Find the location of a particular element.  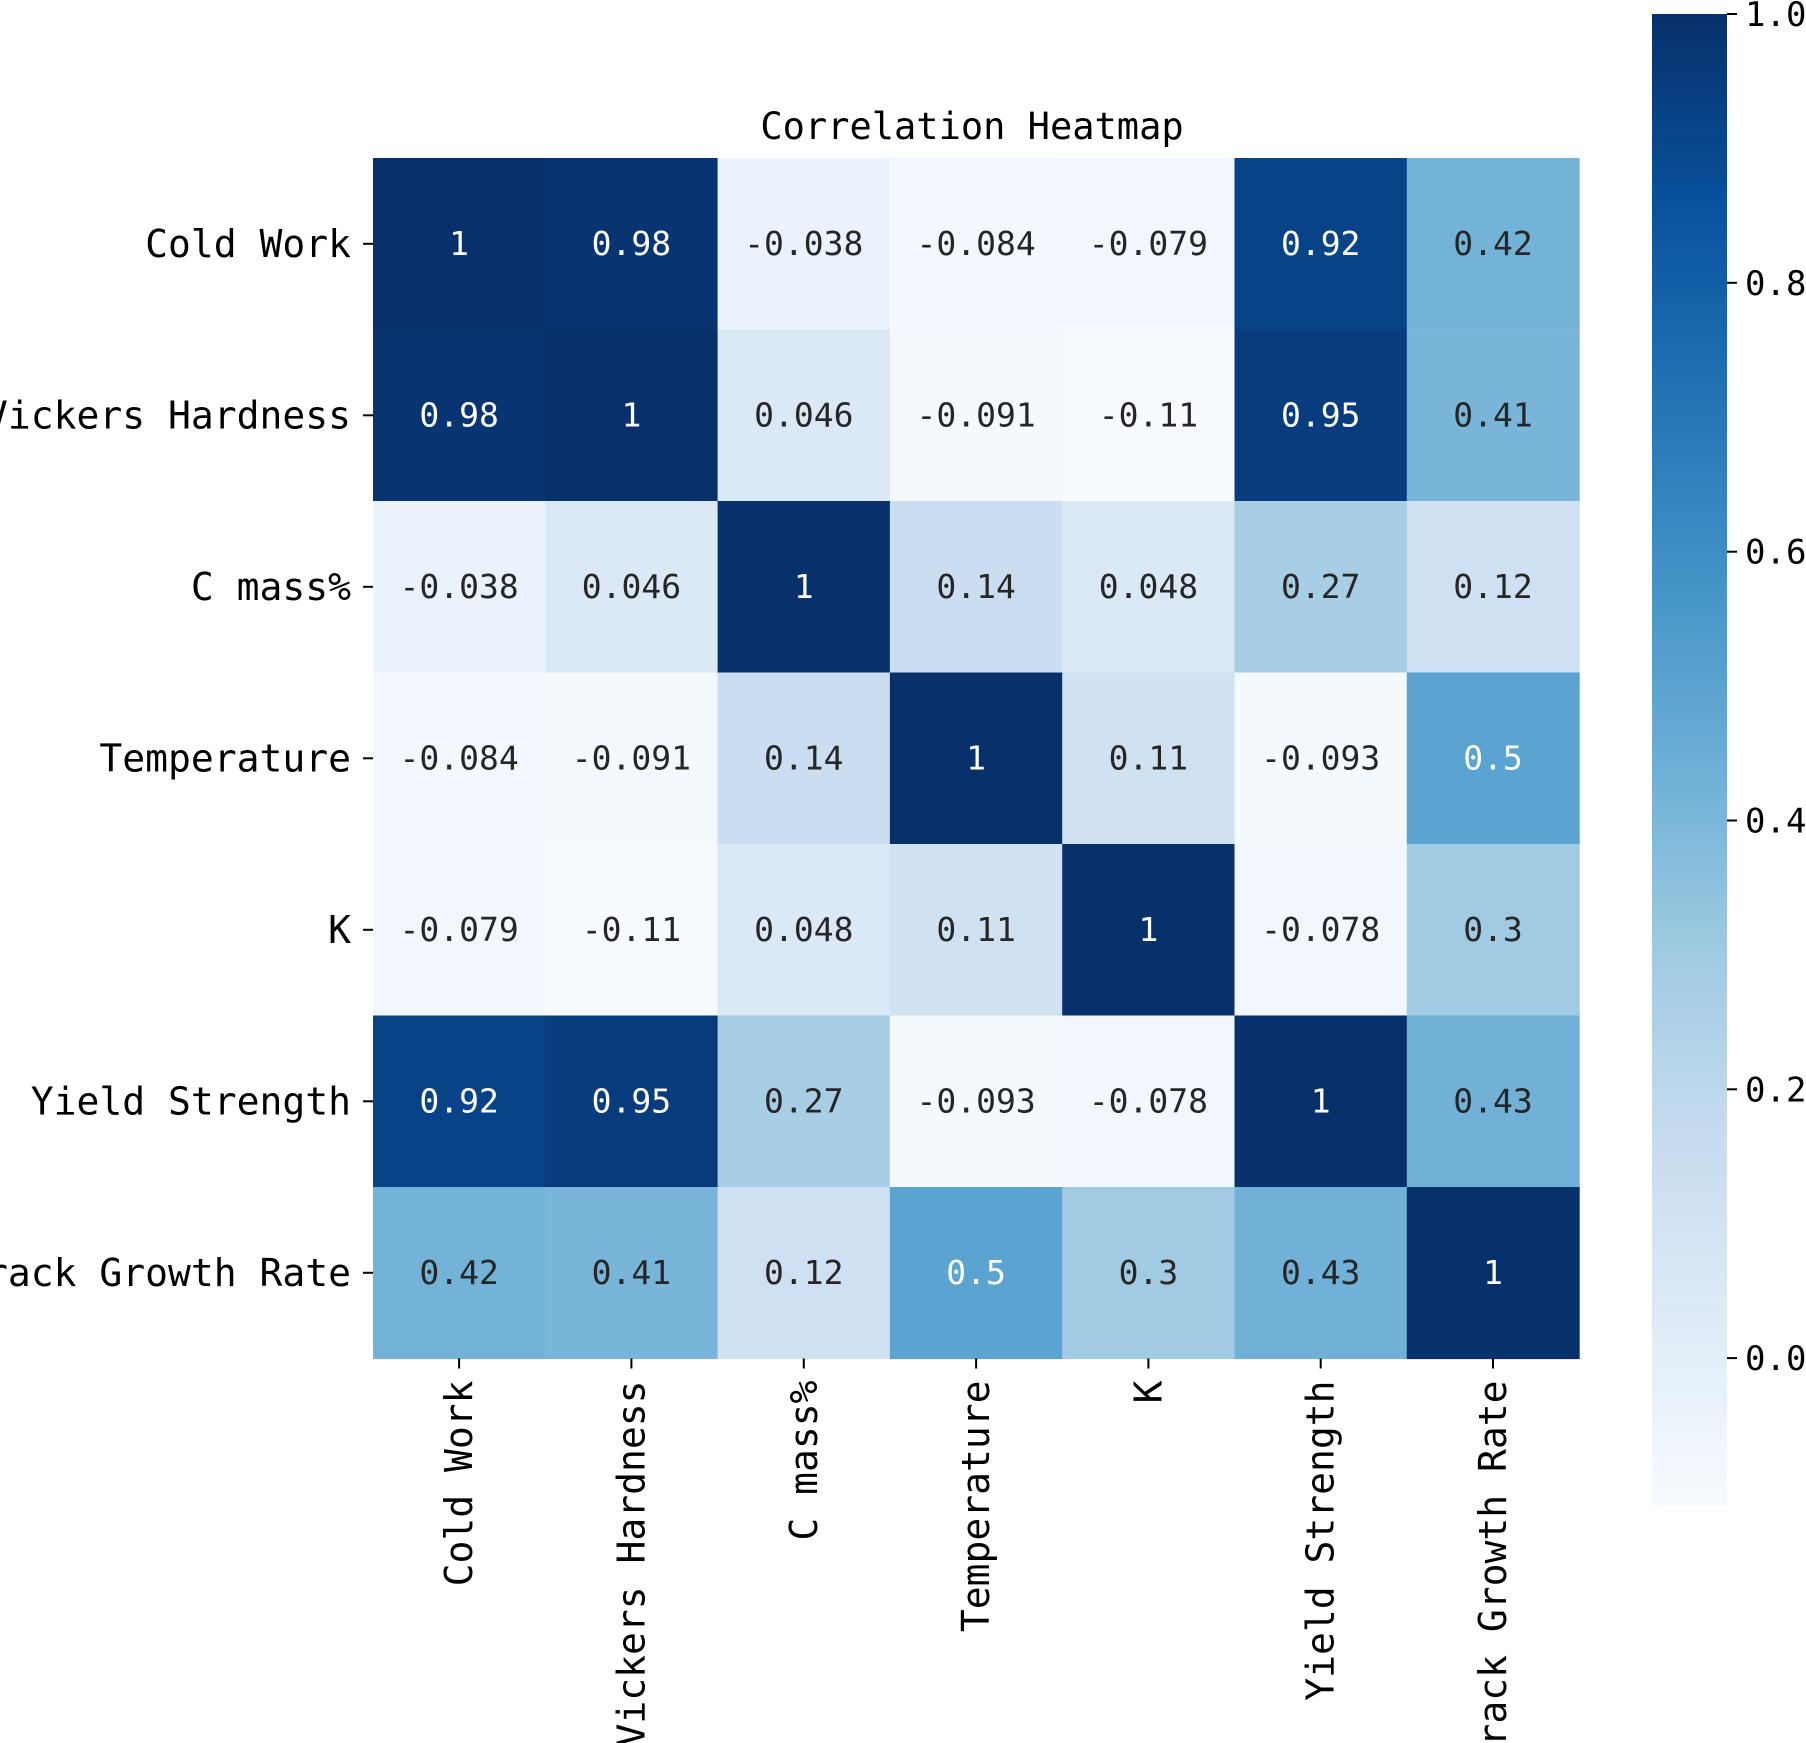

x-tick-label: Vickers Hardness is located at coordinates (631, 1562).